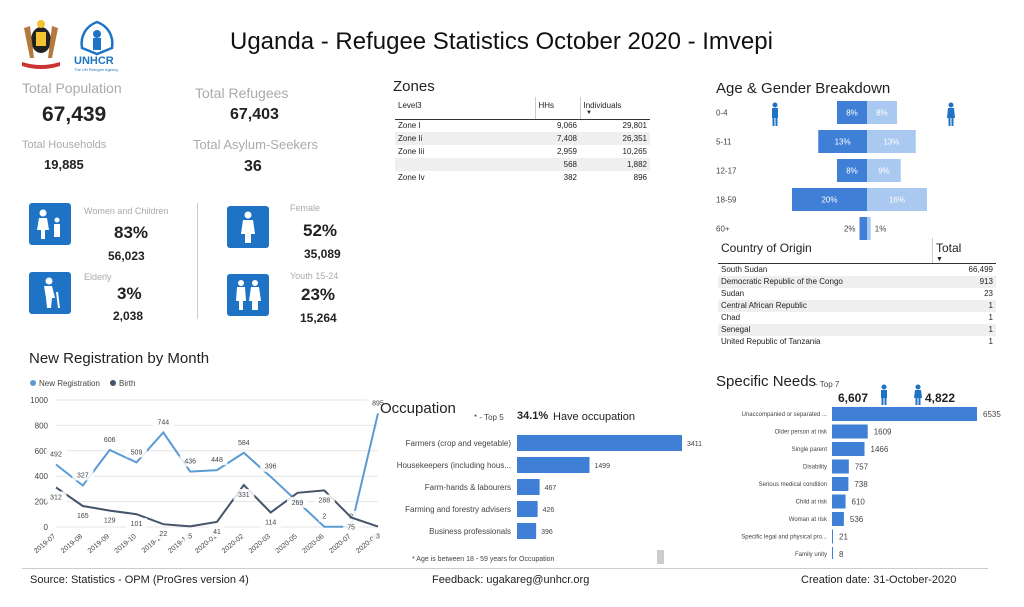  Describe the element at coordinates (217, 460) in the screenshot. I see `data-label: 448` at that location.